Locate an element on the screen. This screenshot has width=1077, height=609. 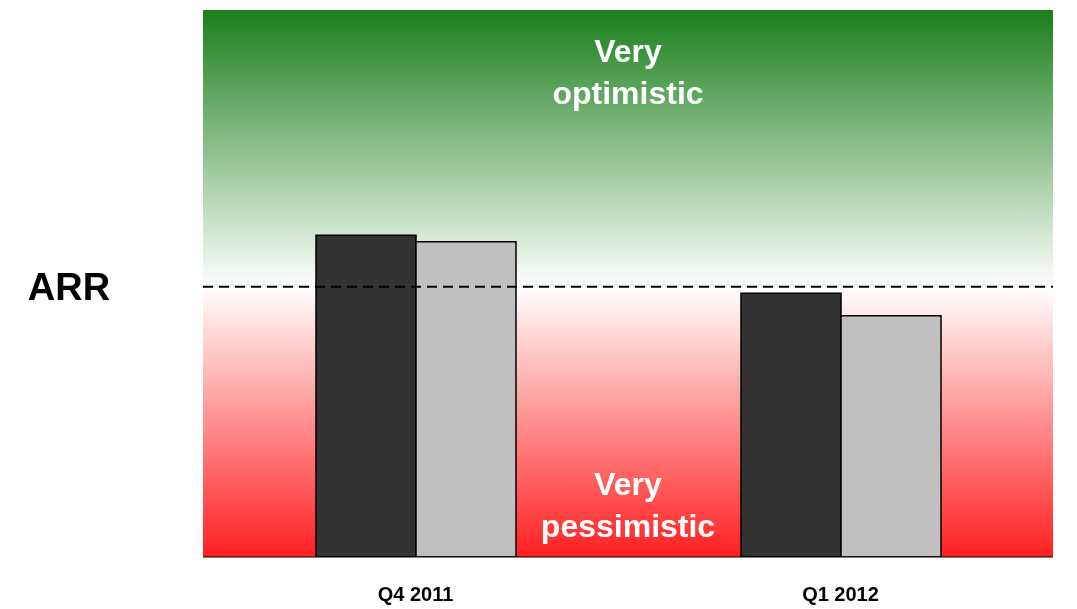
x-tick-label: Q1 2012 is located at coordinates (840, 594).